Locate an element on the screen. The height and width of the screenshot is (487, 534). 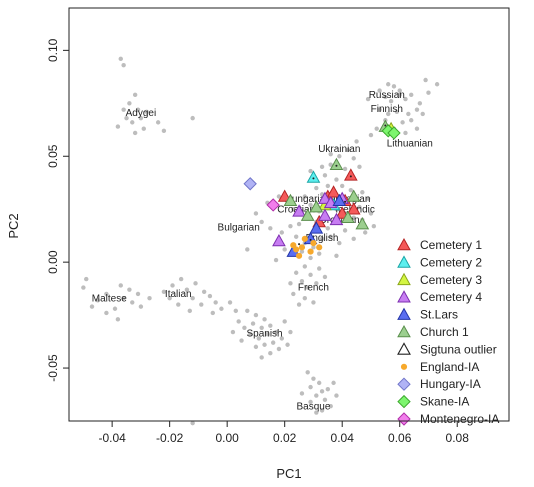
x-tick-label: 0.06 is located at coordinates (400, 438).